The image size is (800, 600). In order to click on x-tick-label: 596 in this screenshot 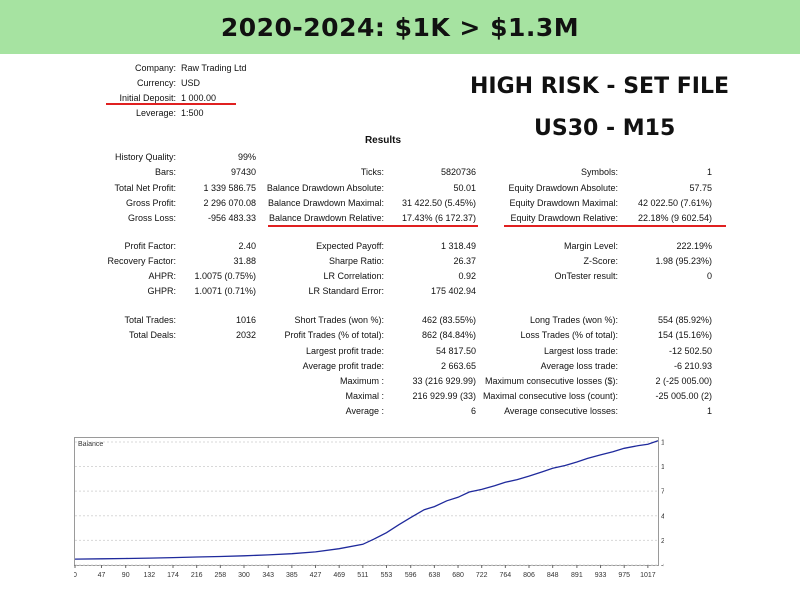, I will do `click(411, 575)`.